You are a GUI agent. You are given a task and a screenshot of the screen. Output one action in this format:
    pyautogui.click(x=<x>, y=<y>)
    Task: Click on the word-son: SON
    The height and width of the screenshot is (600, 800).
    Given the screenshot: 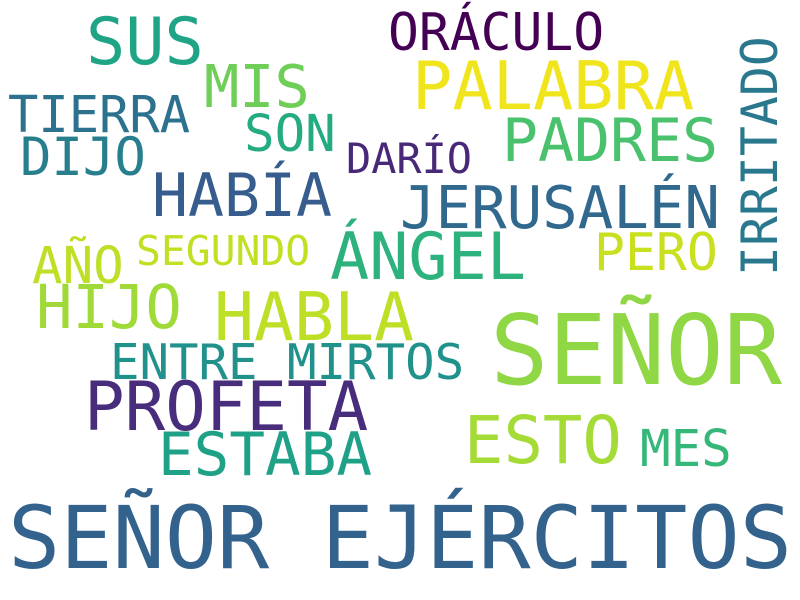 What is the action you would take?
    pyautogui.click(x=290, y=133)
    